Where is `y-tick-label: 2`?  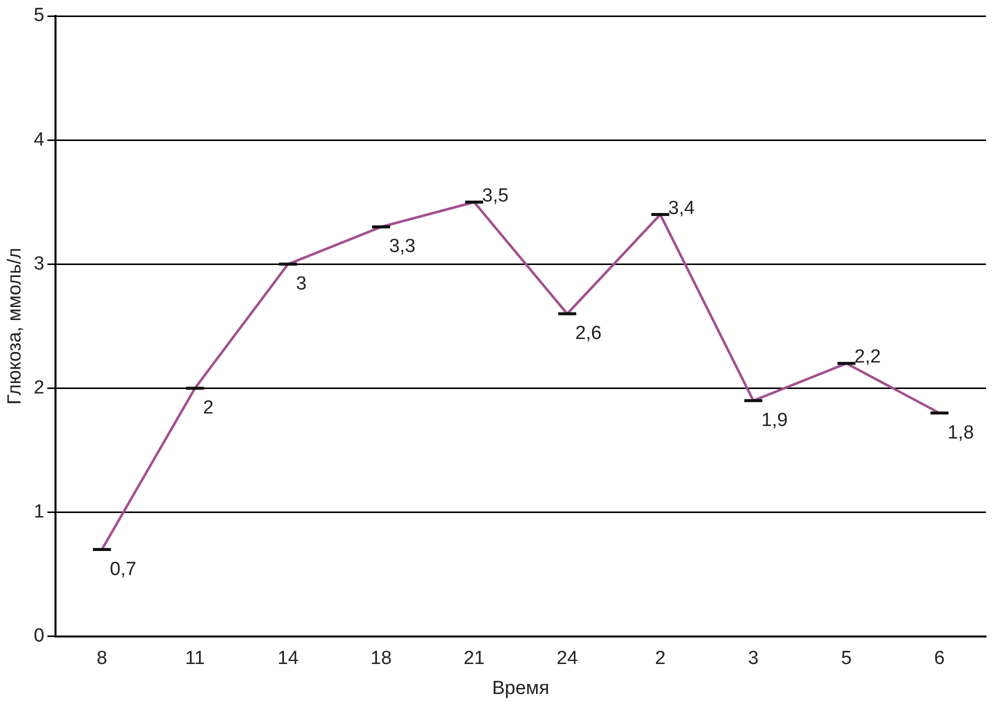 y-tick-label: 2 is located at coordinates (39, 387).